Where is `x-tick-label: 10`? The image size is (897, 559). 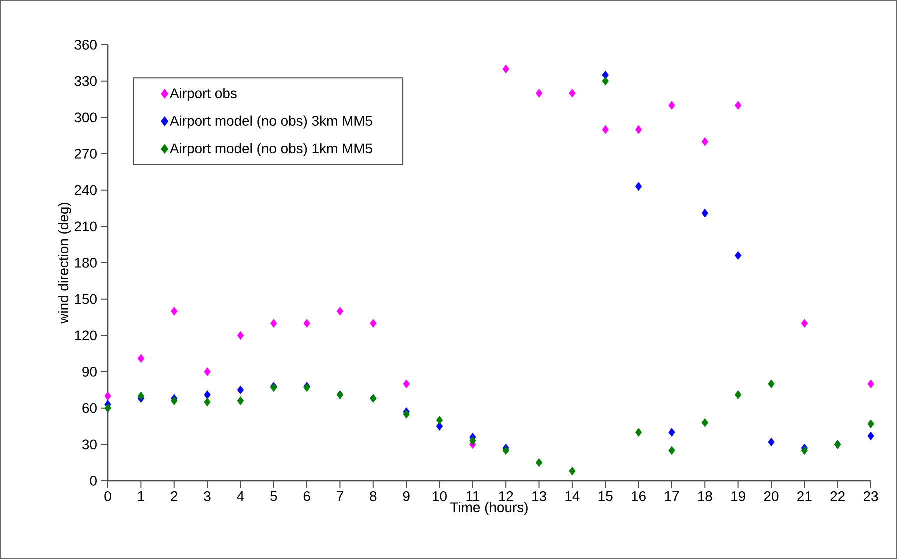 x-tick-label: 10 is located at coordinates (440, 496).